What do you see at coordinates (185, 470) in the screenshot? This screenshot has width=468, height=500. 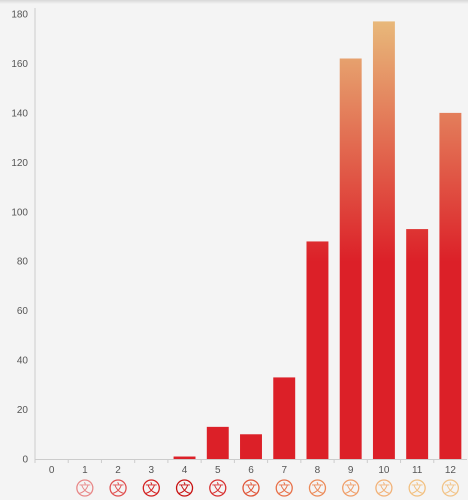 I see `x-tick-label: 4` at bounding box center [185, 470].